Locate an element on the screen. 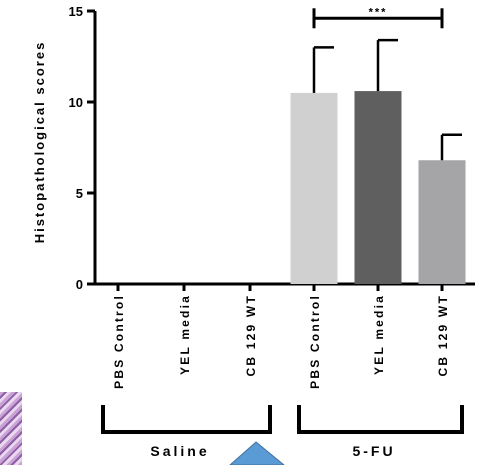 This screenshot has height=465, width=496. bars-layer is located at coordinates (378, 188).